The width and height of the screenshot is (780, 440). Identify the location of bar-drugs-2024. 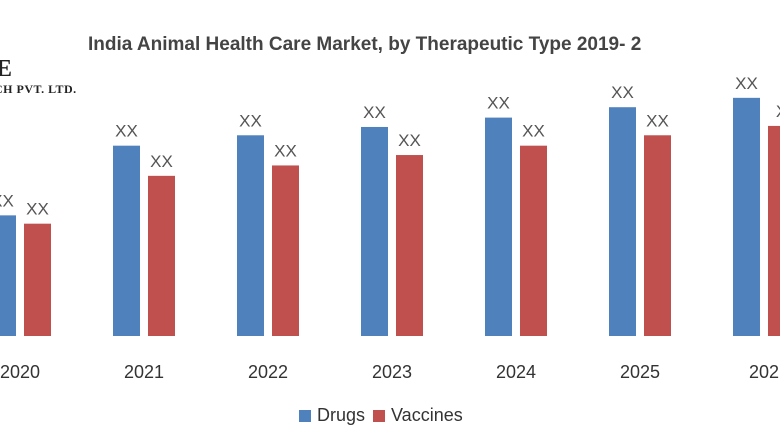
(498, 226).